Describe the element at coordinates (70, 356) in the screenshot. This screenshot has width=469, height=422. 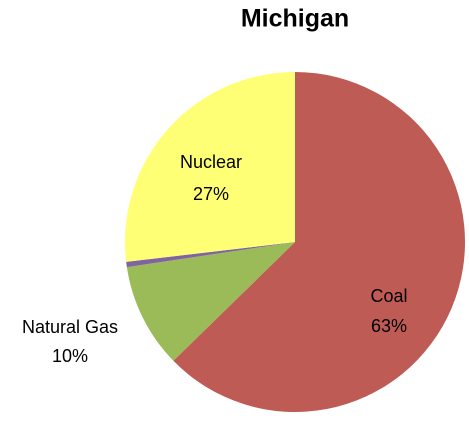
I see `slice-value-label: 10%` at that location.